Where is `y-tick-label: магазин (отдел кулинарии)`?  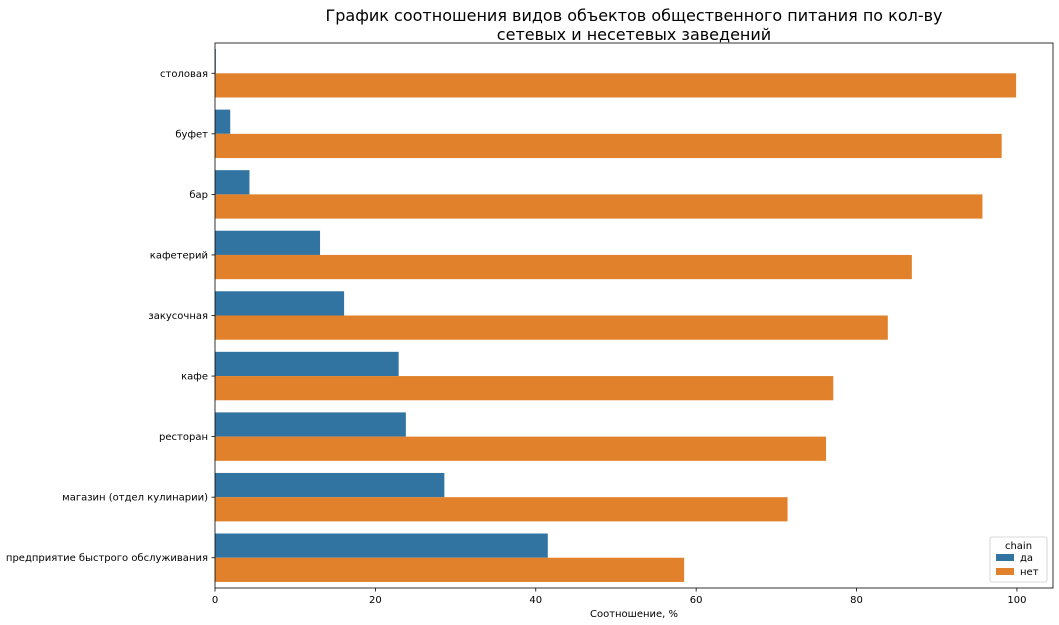 y-tick-label: магазин (отдел кулинарии) is located at coordinates (135, 498).